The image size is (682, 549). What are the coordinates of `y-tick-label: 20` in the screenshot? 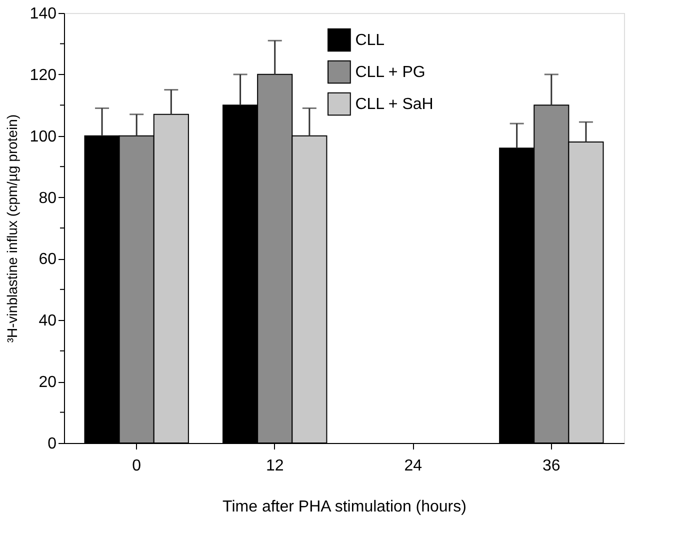 It's located at (47, 383).